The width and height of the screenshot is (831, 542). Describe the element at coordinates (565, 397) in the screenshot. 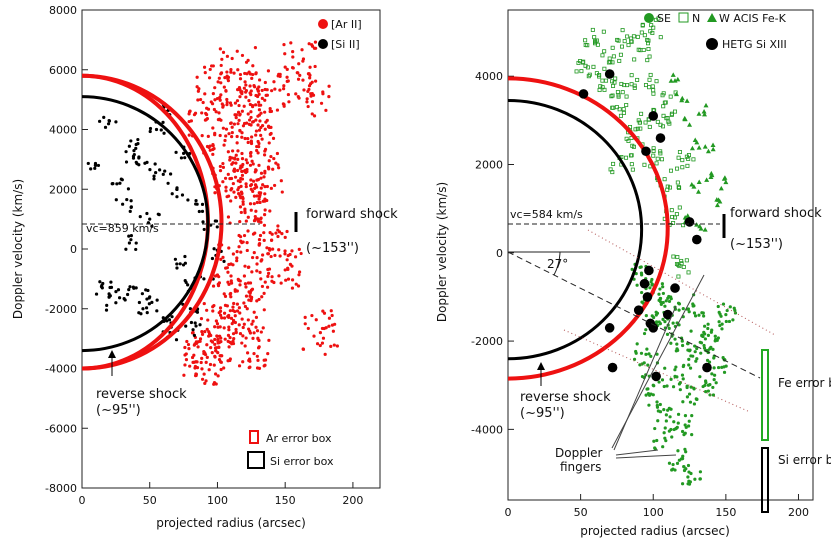

I see `right-reverse-shock-label: reverse shock` at that location.